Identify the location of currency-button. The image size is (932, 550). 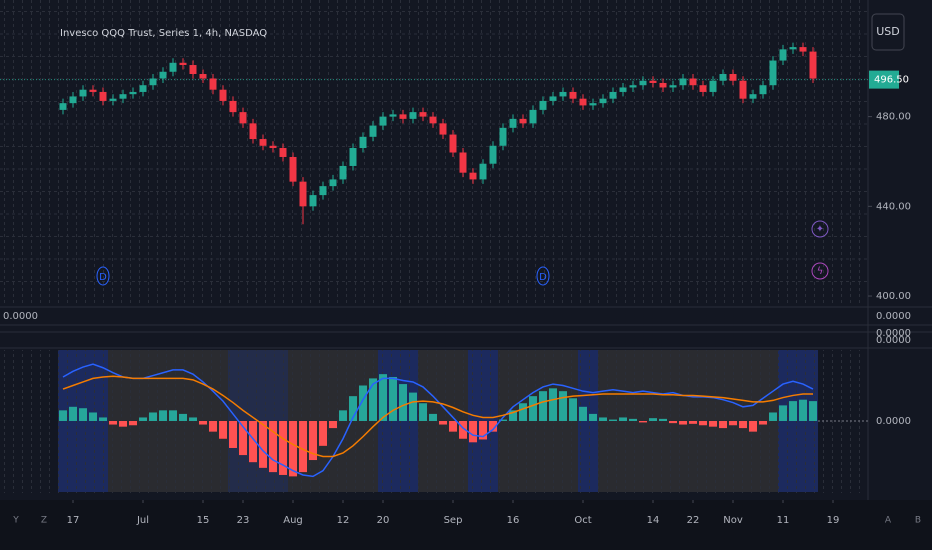
(888, 32).